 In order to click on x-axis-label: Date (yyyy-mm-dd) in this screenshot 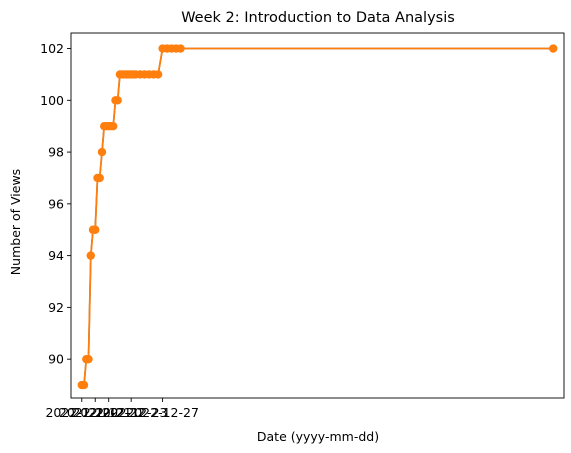, I will do `click(318, 436)`.